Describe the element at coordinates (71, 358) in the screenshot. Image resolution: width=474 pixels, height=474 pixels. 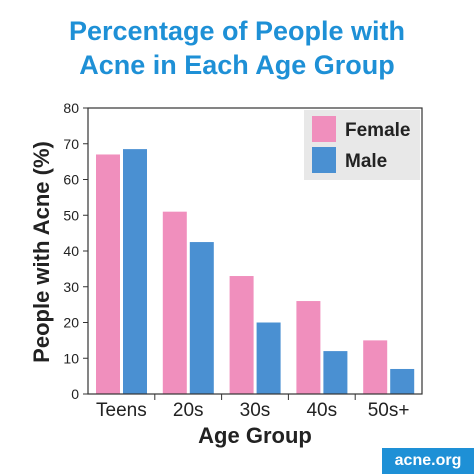
I see `y-tick-label: 10` at that location.